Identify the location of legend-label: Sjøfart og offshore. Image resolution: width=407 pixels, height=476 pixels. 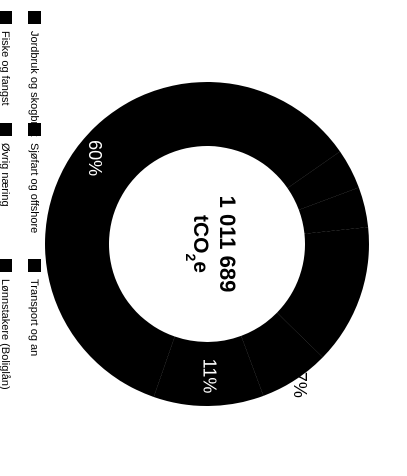
(34, 188).